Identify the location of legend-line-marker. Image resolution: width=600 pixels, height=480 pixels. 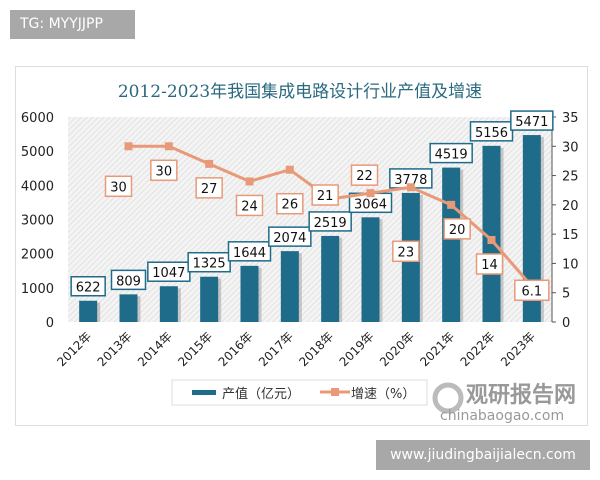
(335, 392).